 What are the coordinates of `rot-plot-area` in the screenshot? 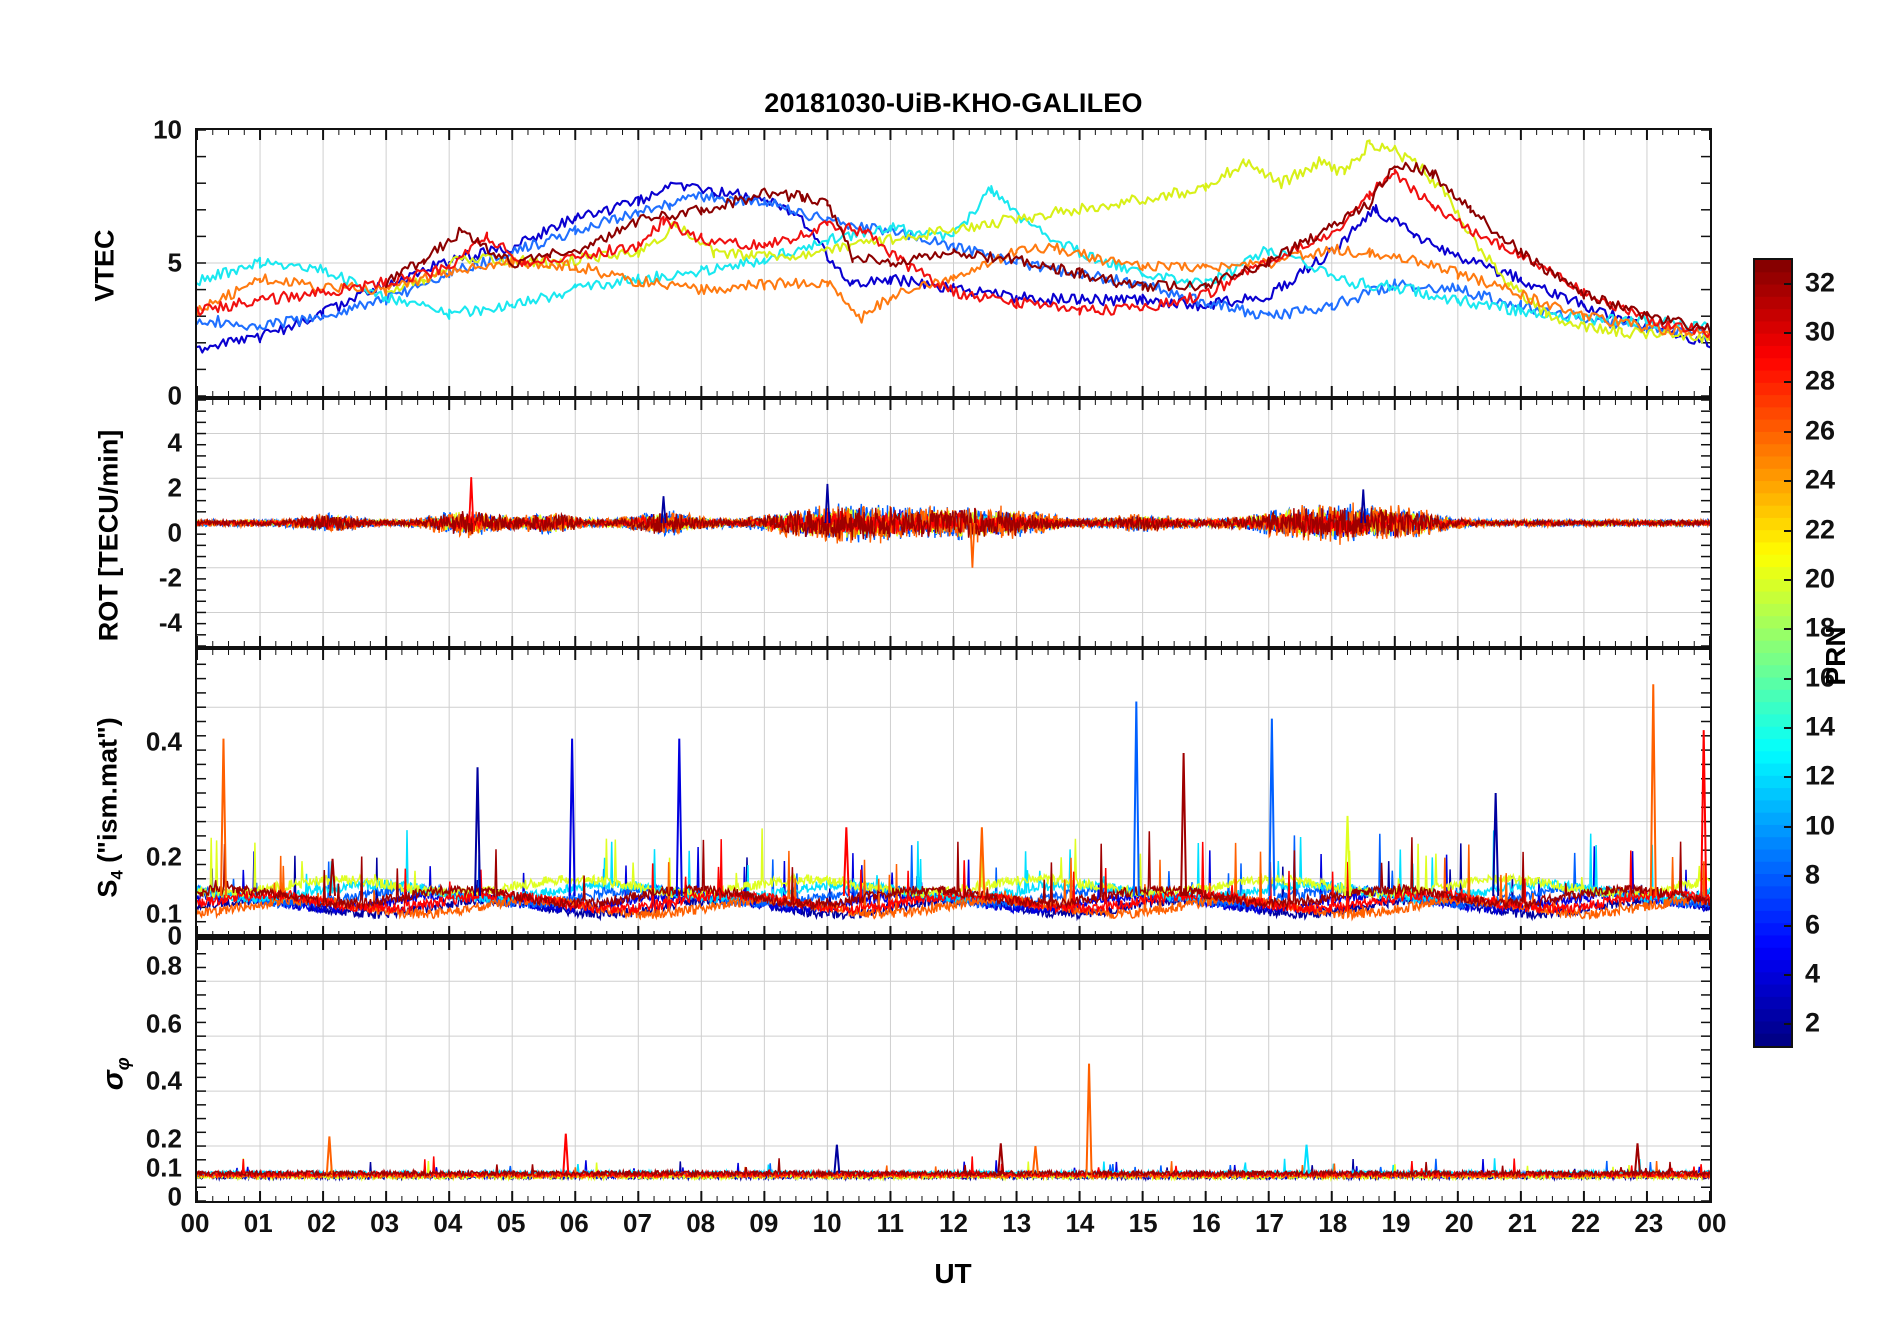 It's located at (953, 523).